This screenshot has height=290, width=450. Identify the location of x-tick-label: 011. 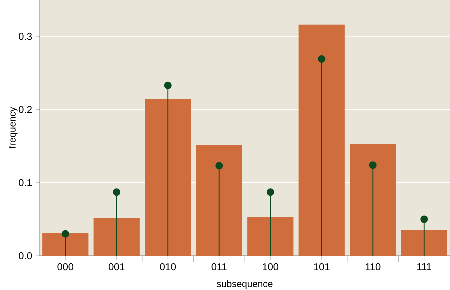
(219, 267).